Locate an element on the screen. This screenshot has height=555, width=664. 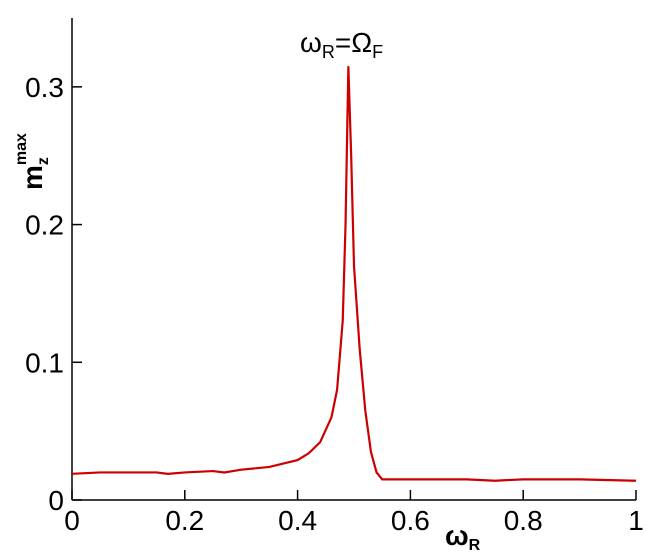
y-axis-label-text: mzmax is located at coordinates (32, 161).